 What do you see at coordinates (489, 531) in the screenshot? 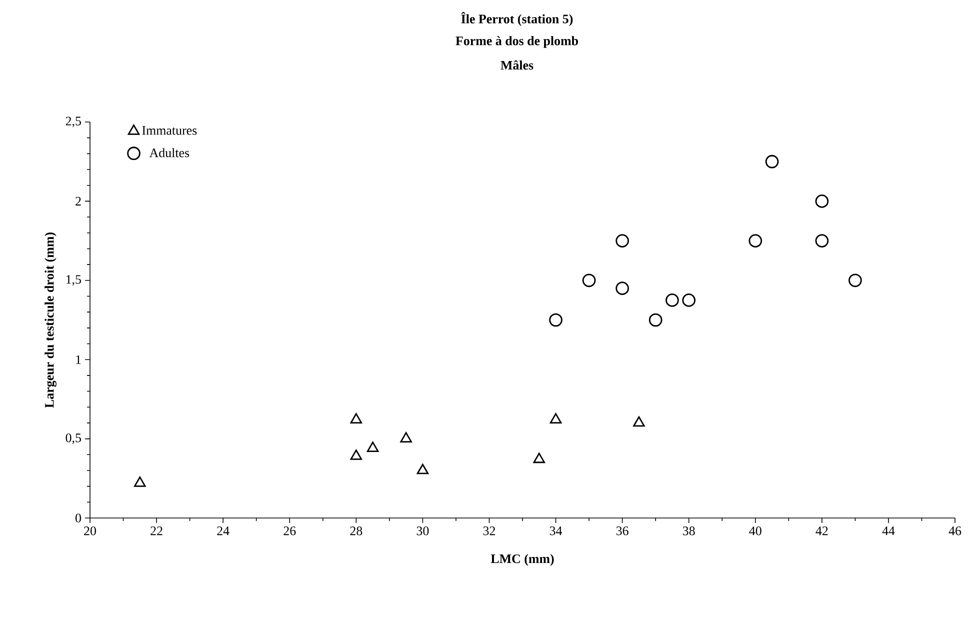
I see `x-tick-label: 32` at bounding box center [489, 531].